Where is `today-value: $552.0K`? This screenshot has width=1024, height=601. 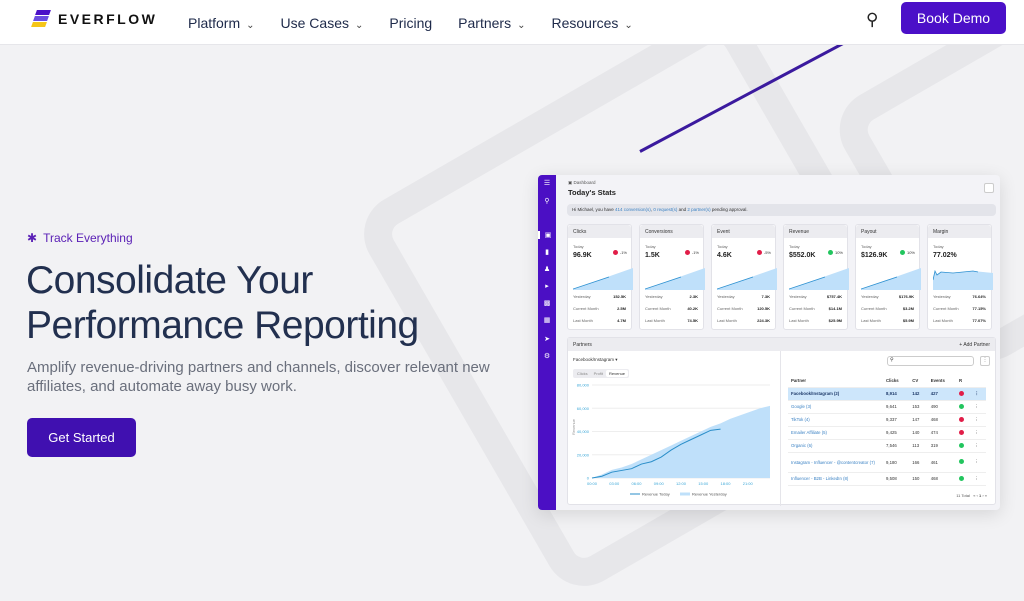 today-value: $552.0K is located at coordinates (802, 255).